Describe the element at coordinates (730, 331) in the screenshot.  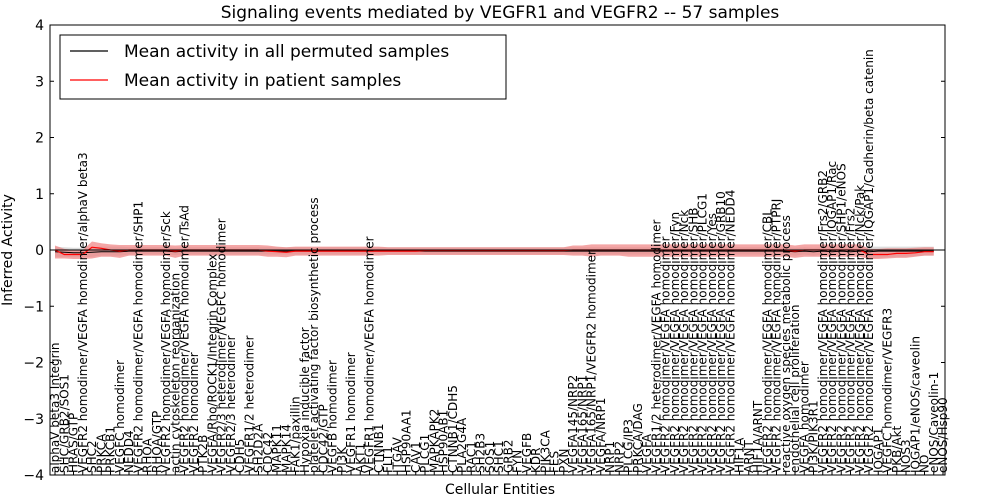
I see `x-tick-label: VEGFR2 homodimer/VEGFA homodimer/NEDD4` at that location.